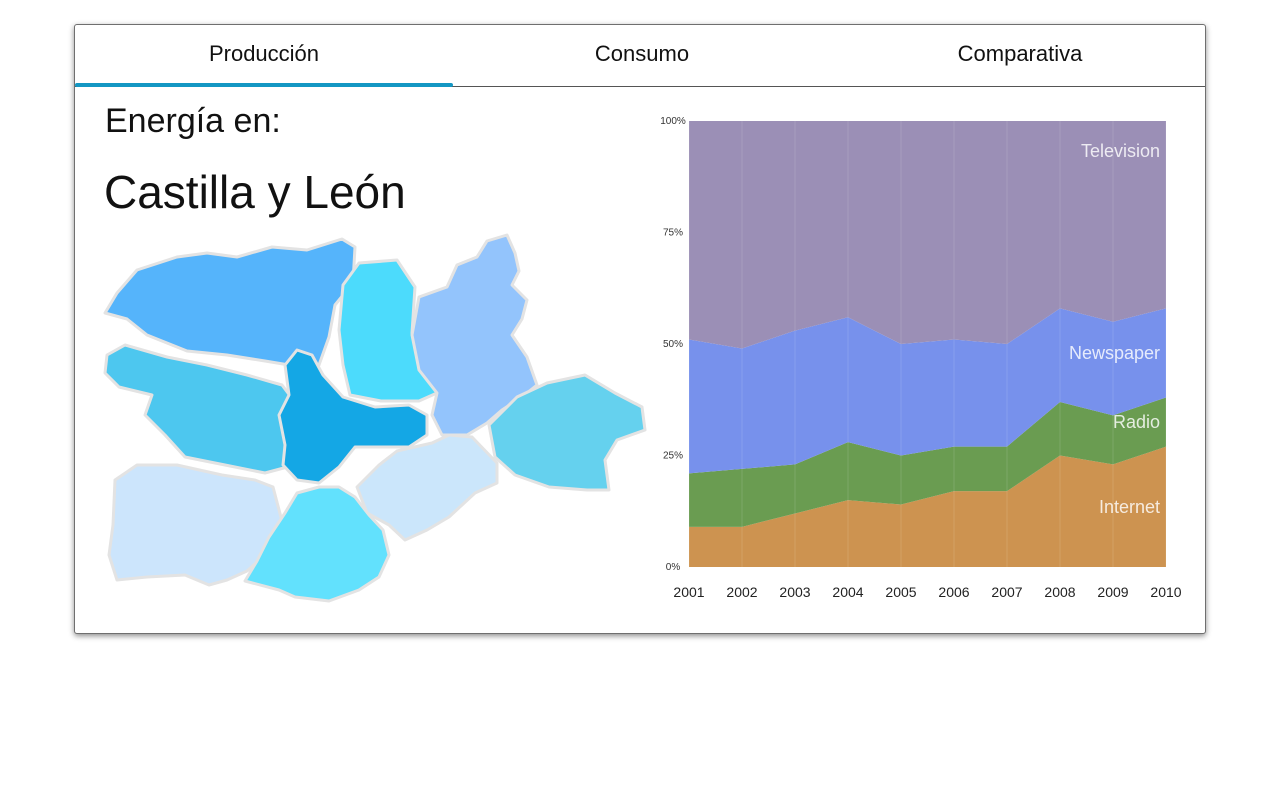 This screenshot has width=1280, height=800. I want to click on series-label-television: Television, so click(1120, 151).